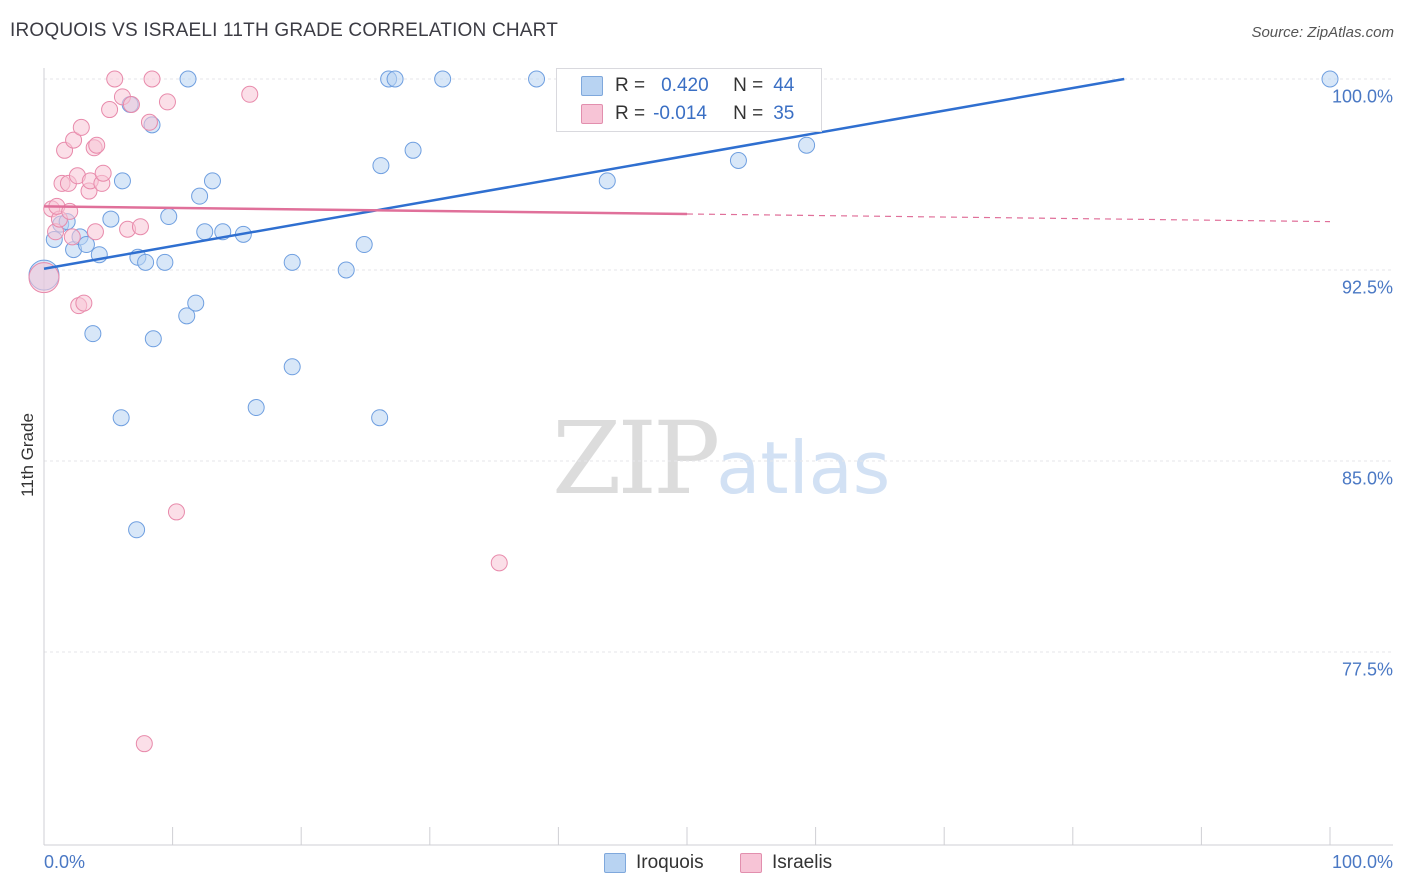 This screenshot has width=1406, height=892. Describe the element at coordinates (65, 862) in the screenshot. I see `x-tick-label-min: 0.0%` at that location.